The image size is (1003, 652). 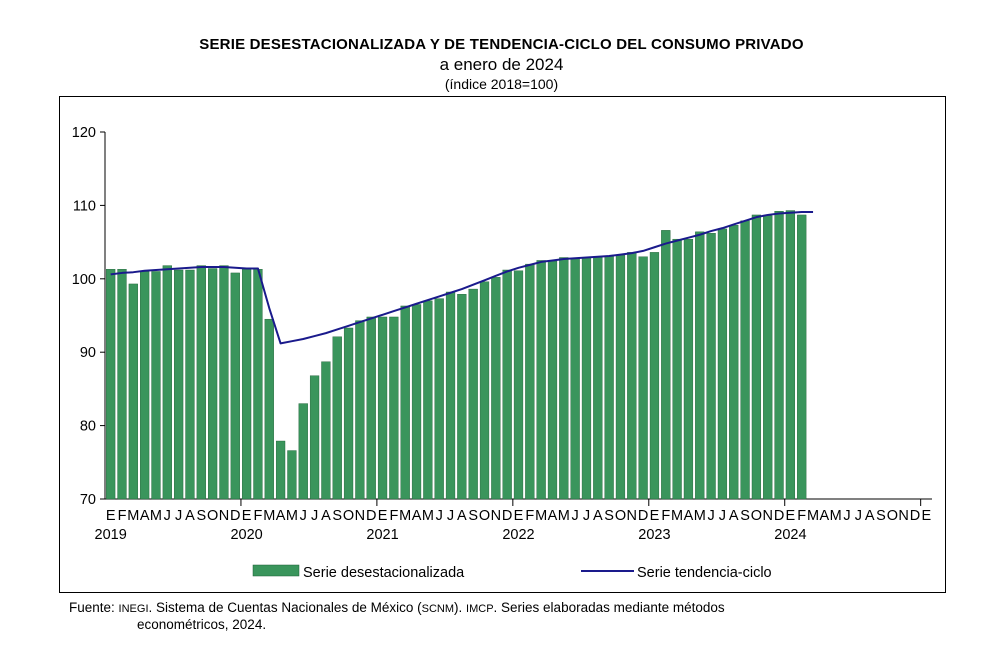 What do you see at coordinates (111, 535) in the screenshot?
I see `x-year-label: 2019` at bounding box center [111, 535].